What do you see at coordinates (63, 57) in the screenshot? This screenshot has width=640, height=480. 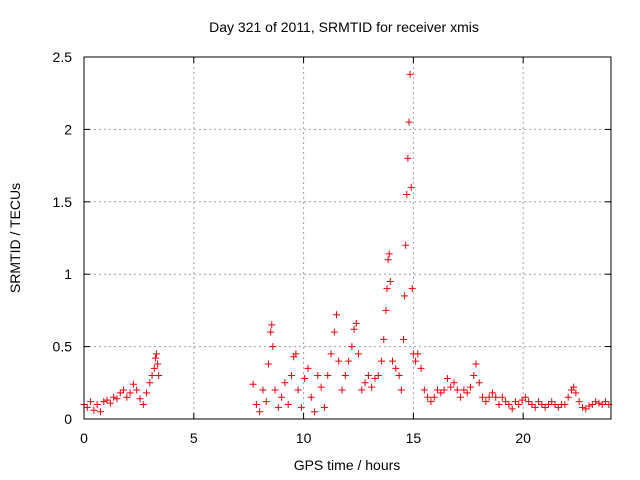 I see `y-tick-label: 2.5` at bounding box center [63, 57].